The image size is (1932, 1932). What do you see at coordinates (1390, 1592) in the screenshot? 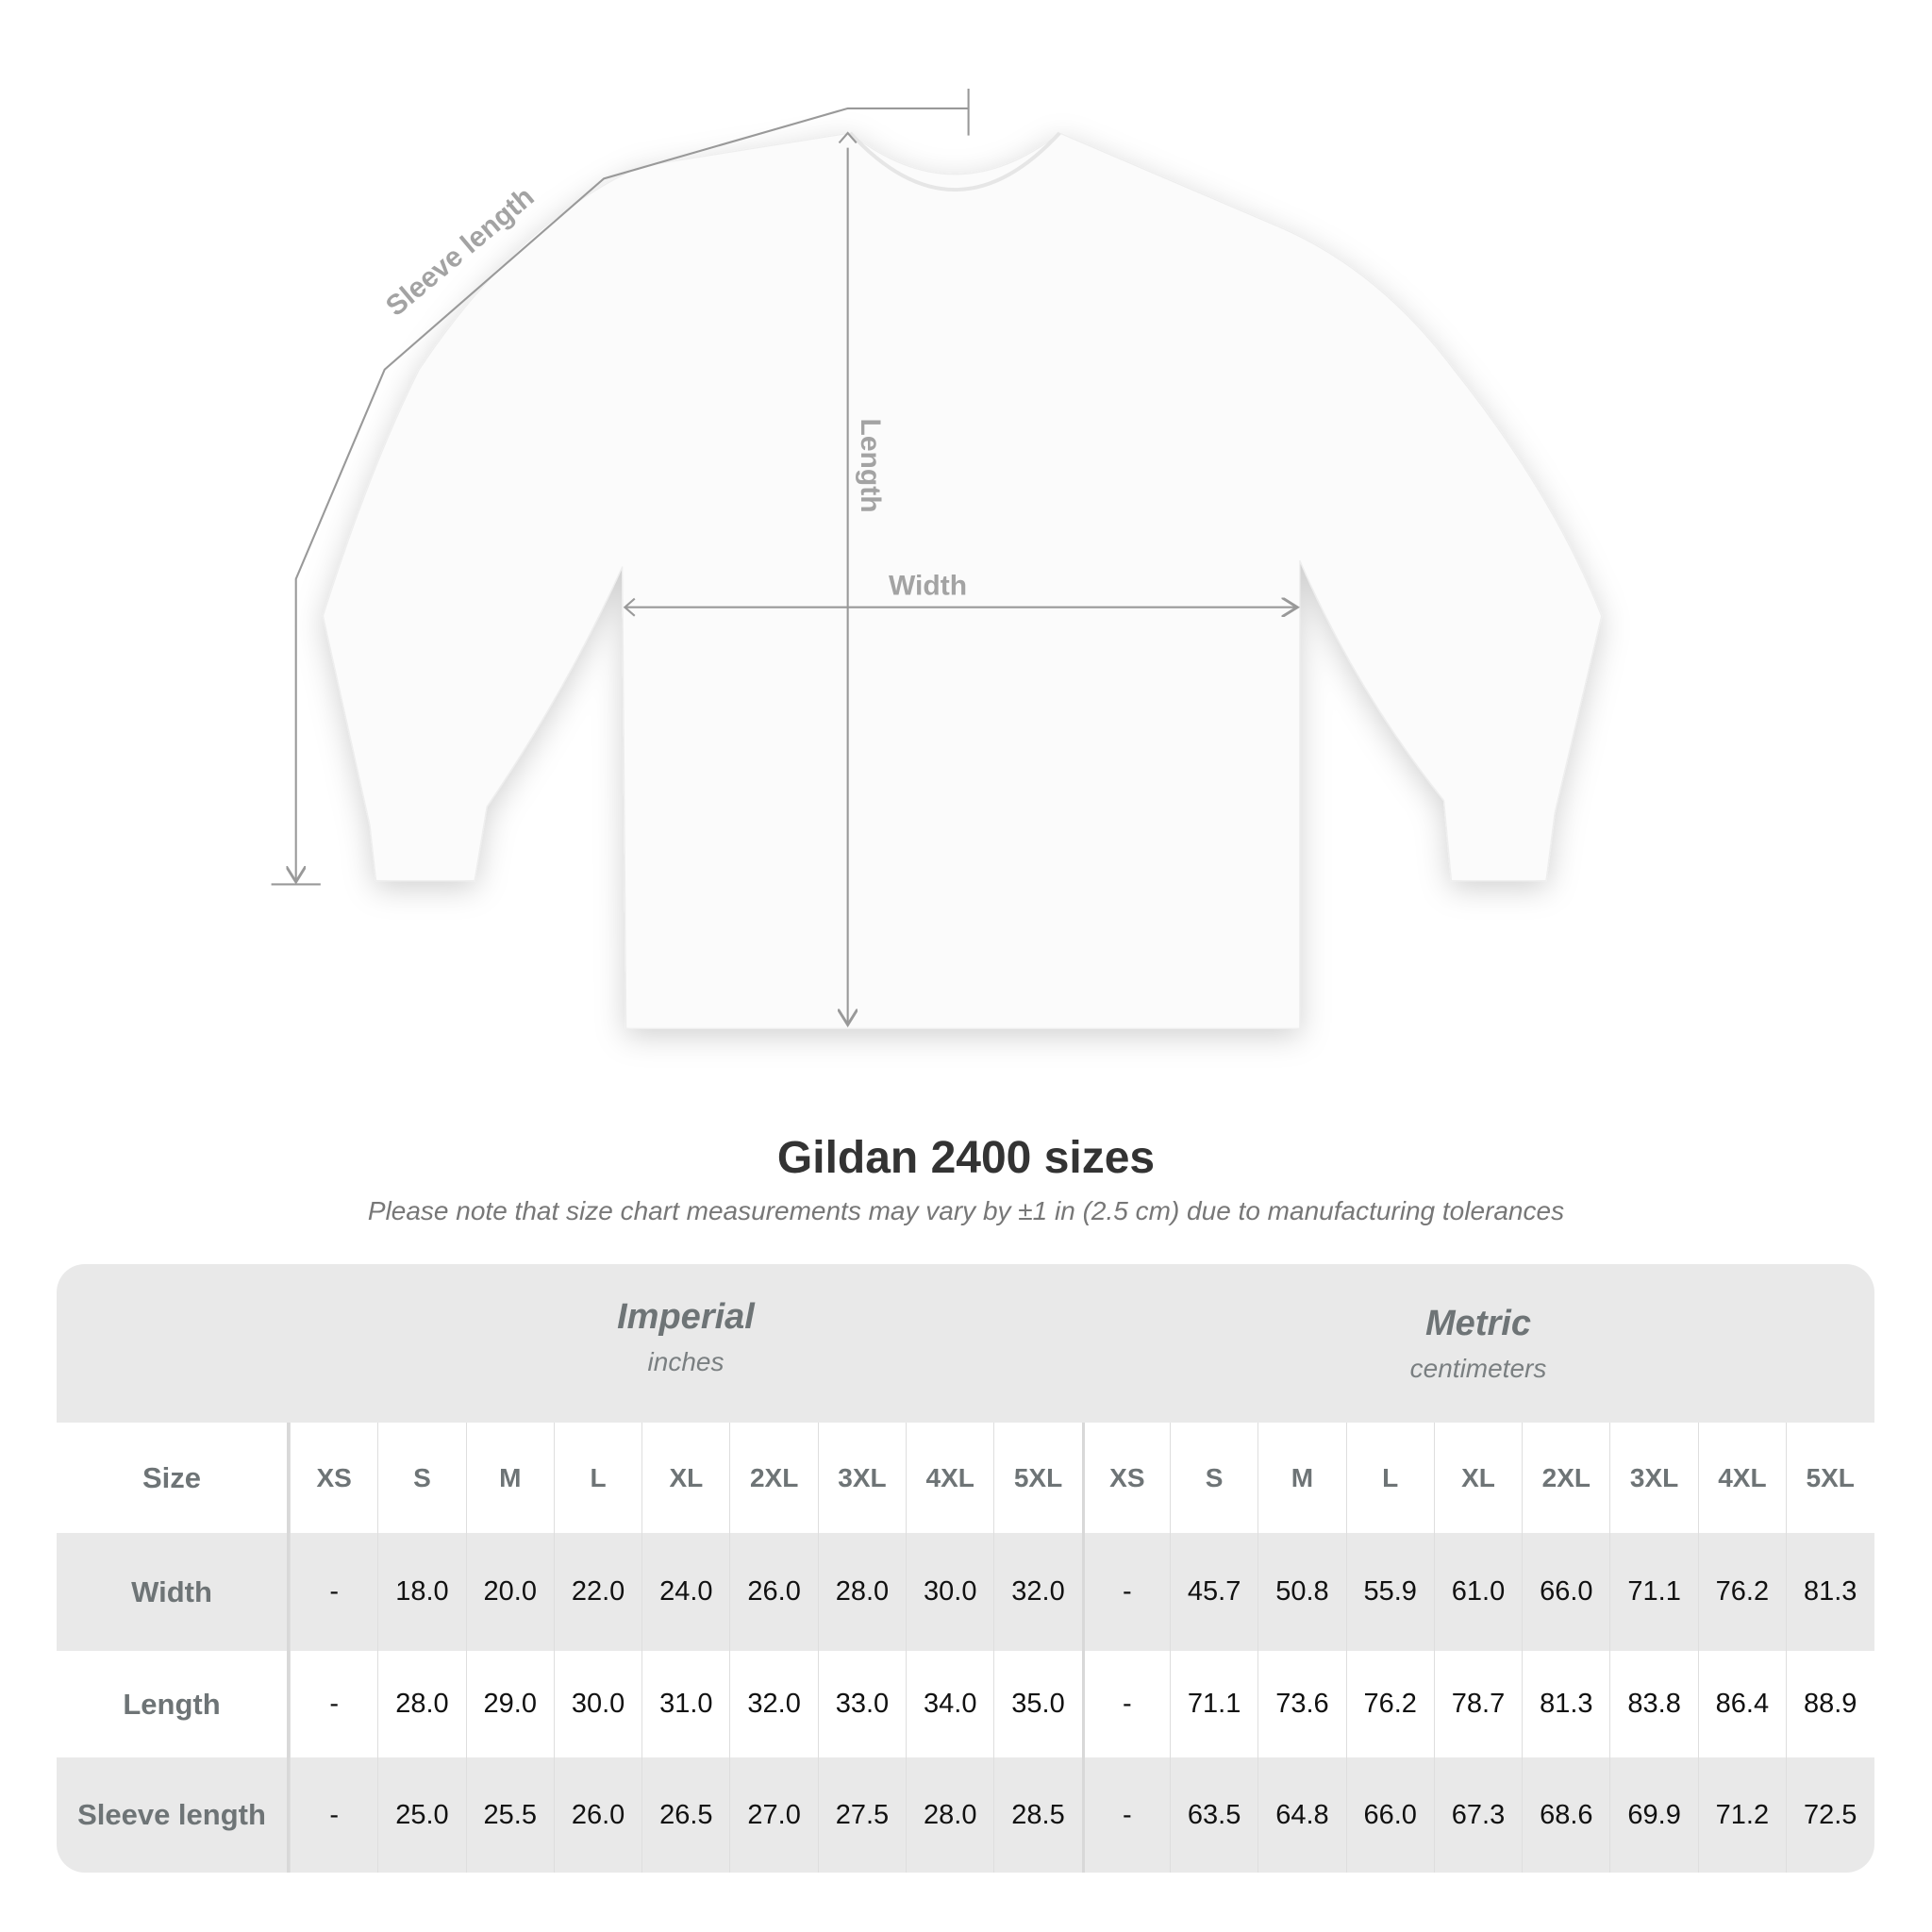
I see `metric-value-cell: 55.9` at bounding box center [1390, 1592].